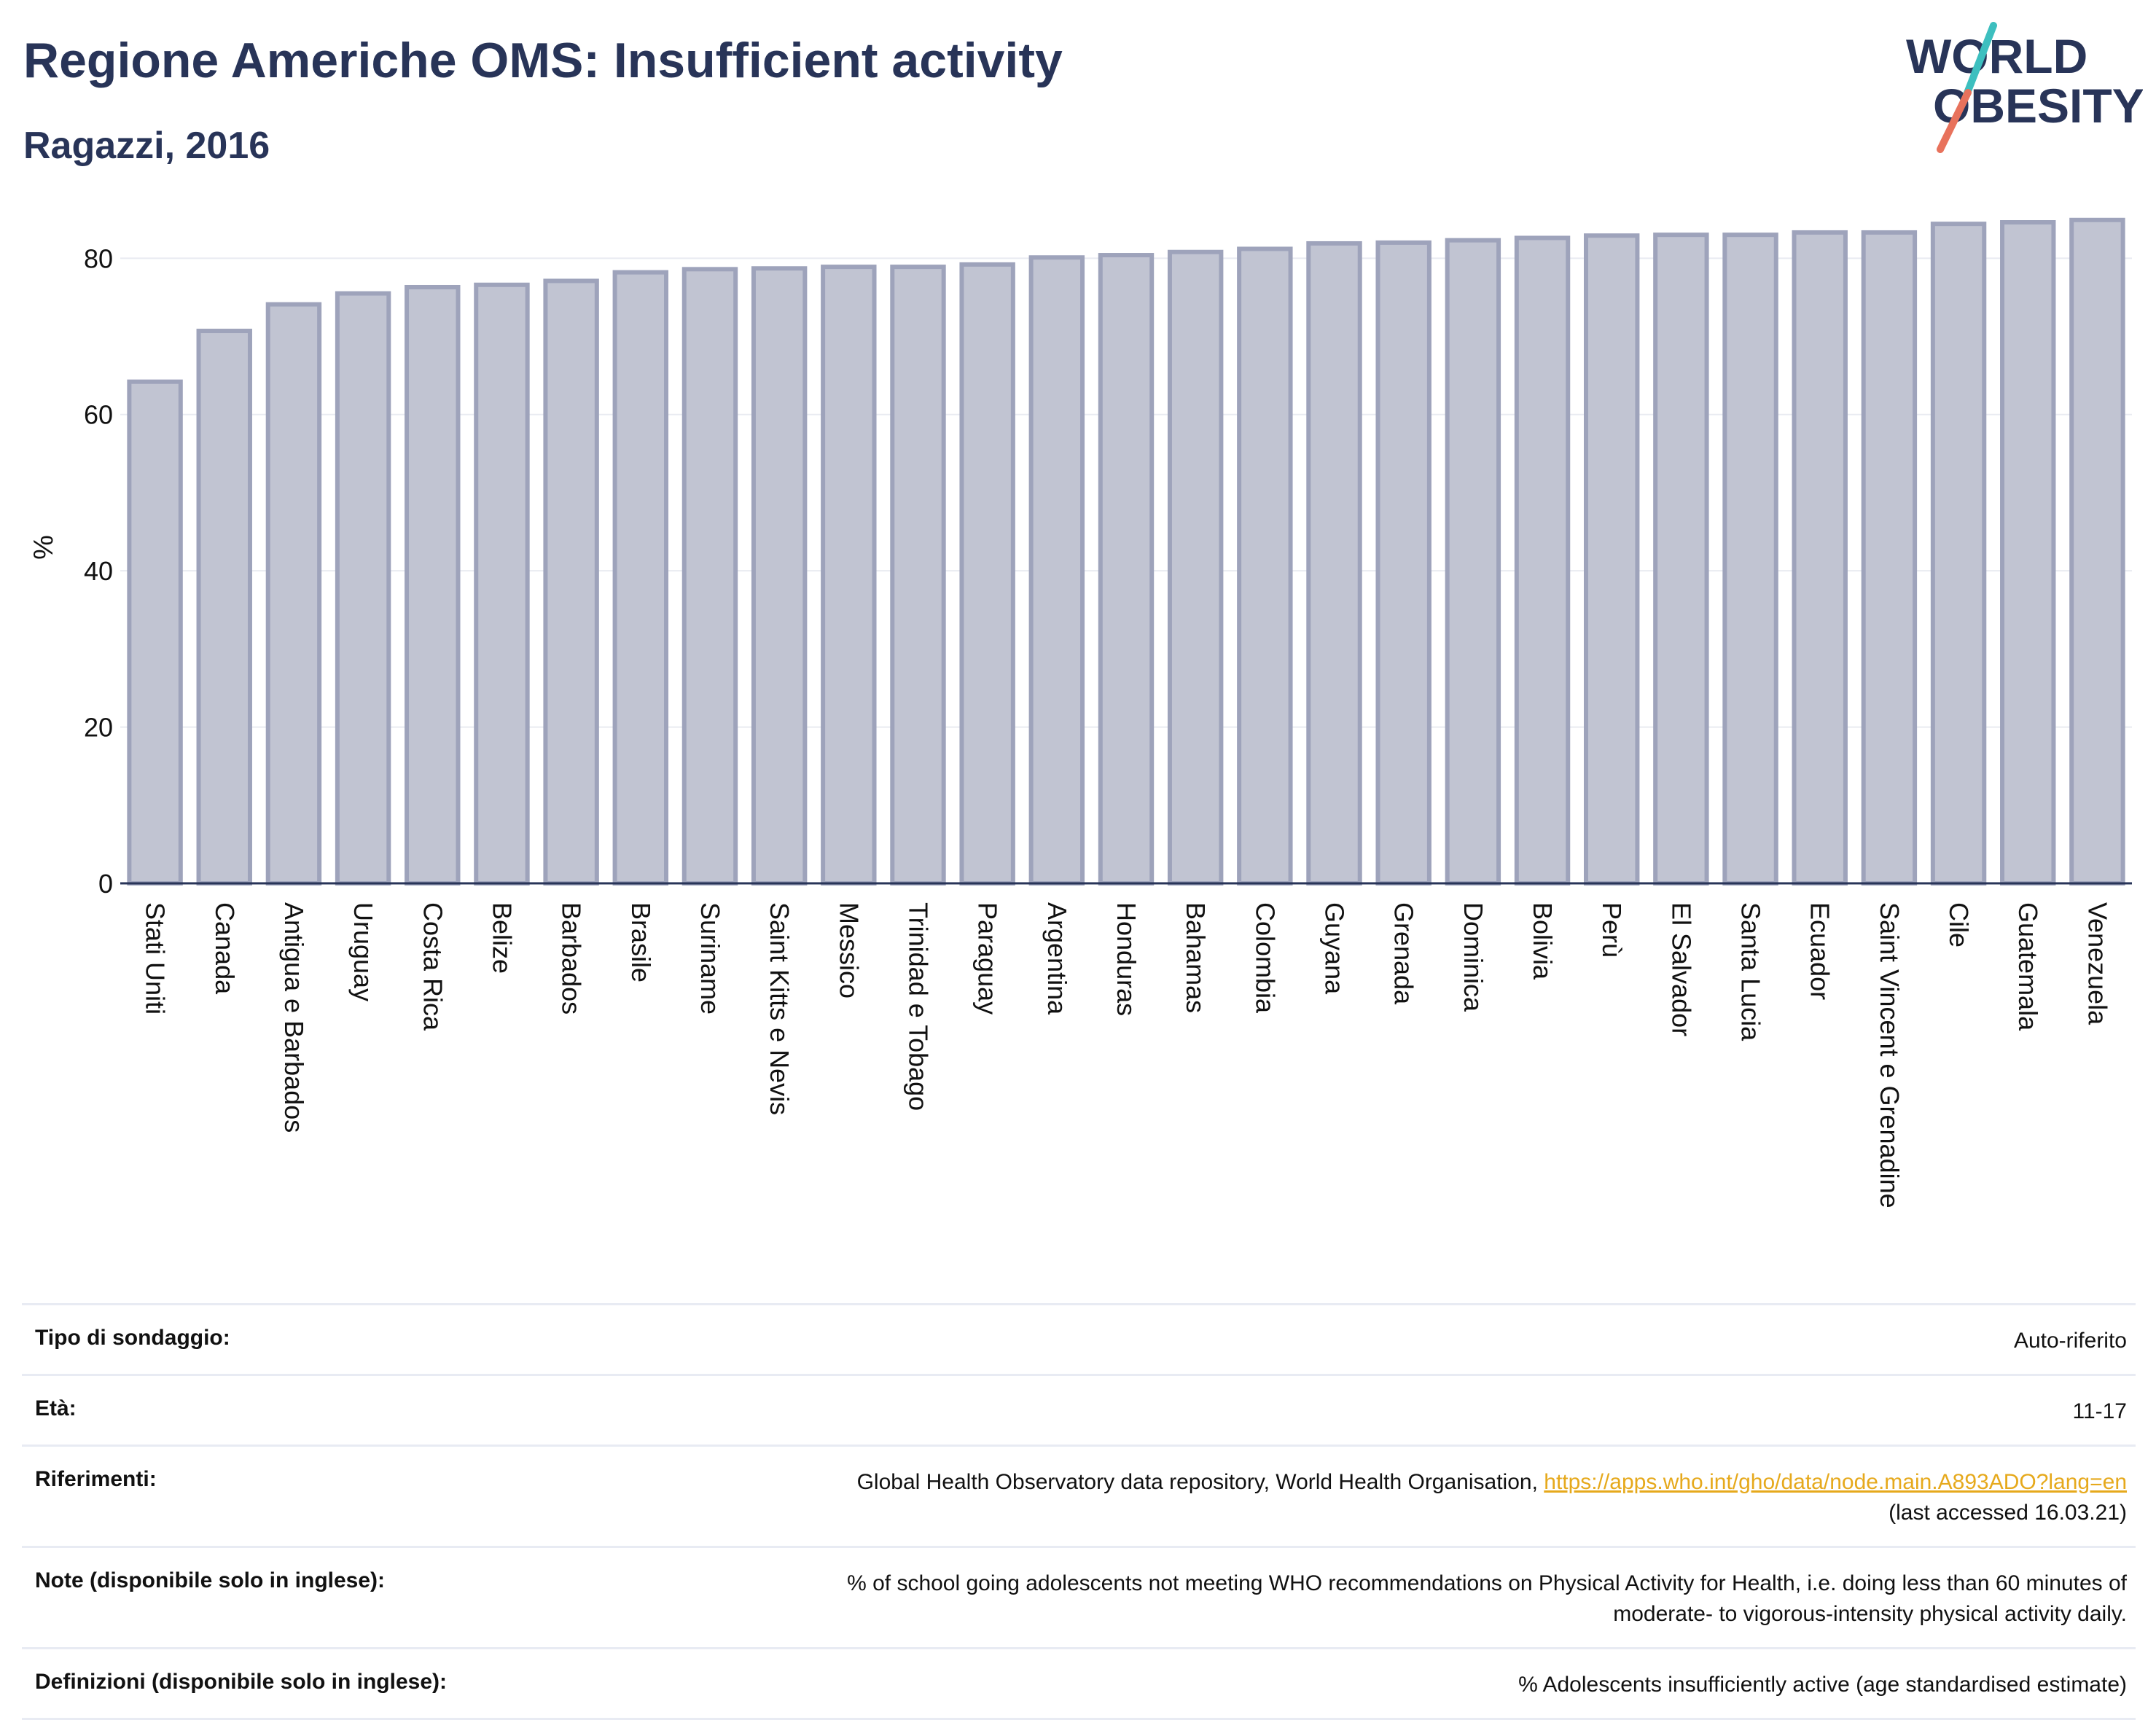  I want to click on x-tick-label: Colombia, so click(1265, 958).